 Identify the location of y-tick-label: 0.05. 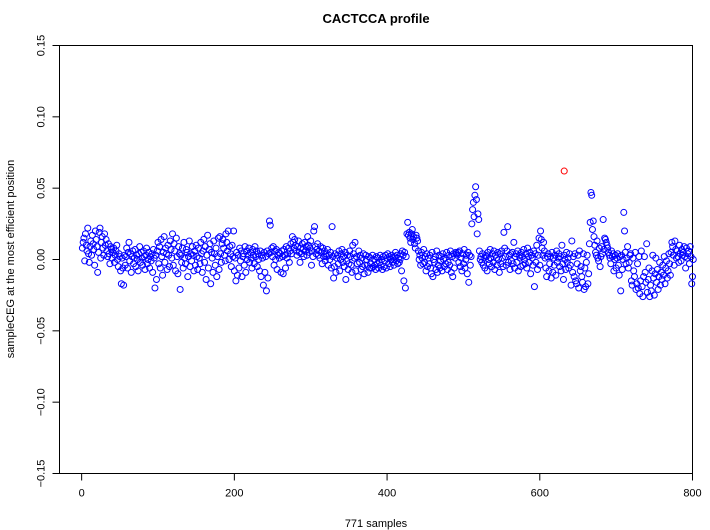
(42, 187).